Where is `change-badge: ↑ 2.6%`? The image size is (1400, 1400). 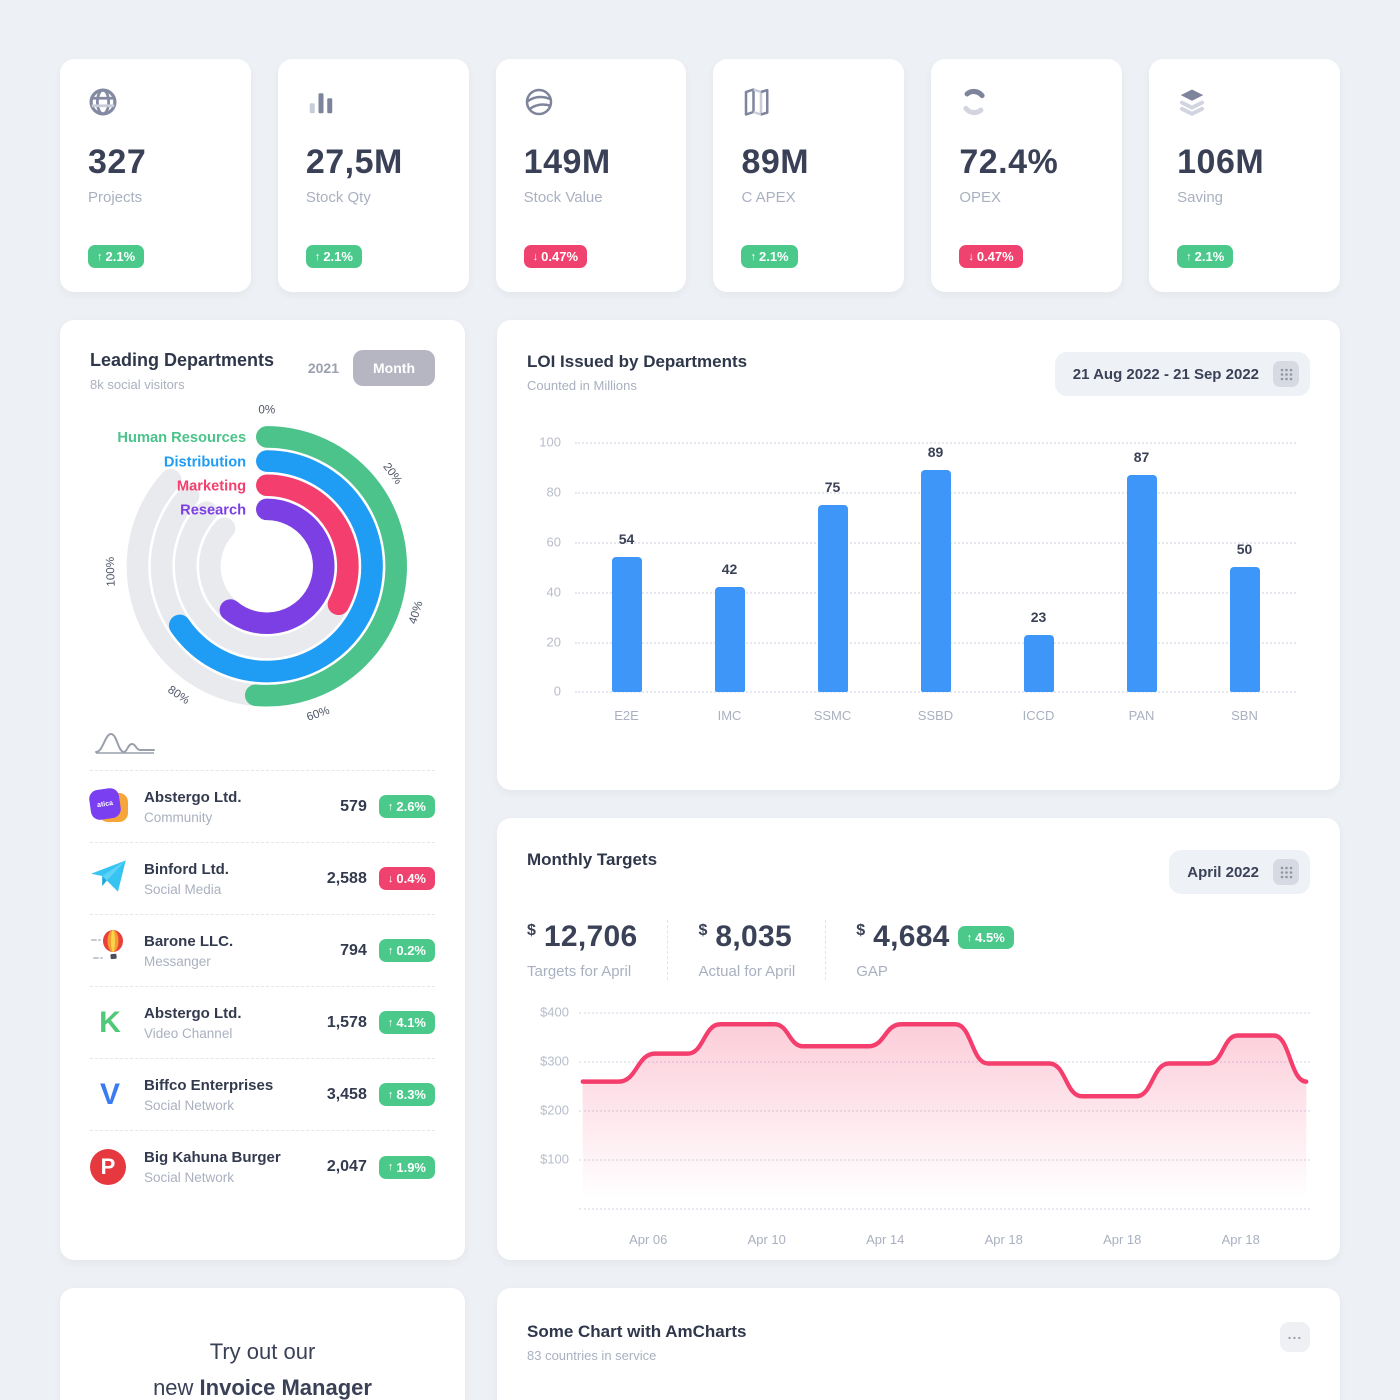 change-badge: ↑ 2.6% is located at coordinates (406, 806).